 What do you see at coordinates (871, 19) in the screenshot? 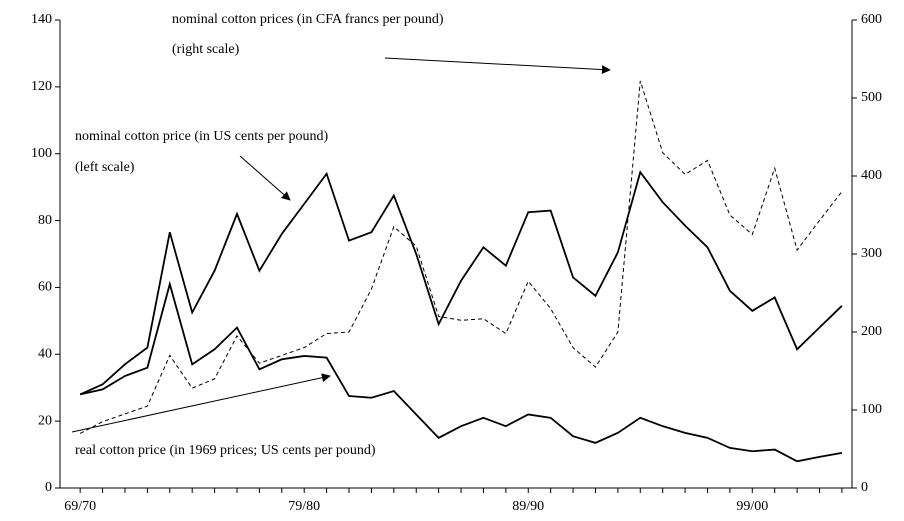
I see `y2-tick-label: 600` at bounding box center [871, 19].